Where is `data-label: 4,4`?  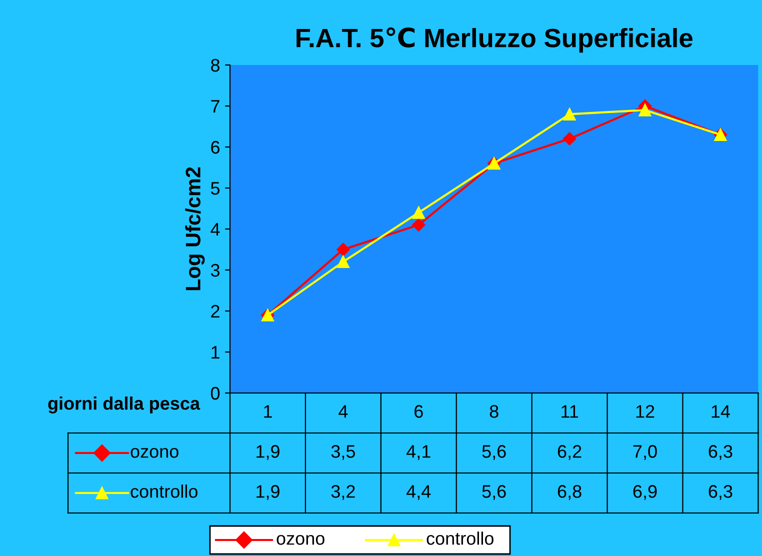
data-label: 4,4 is located at coordinates (418, 492).